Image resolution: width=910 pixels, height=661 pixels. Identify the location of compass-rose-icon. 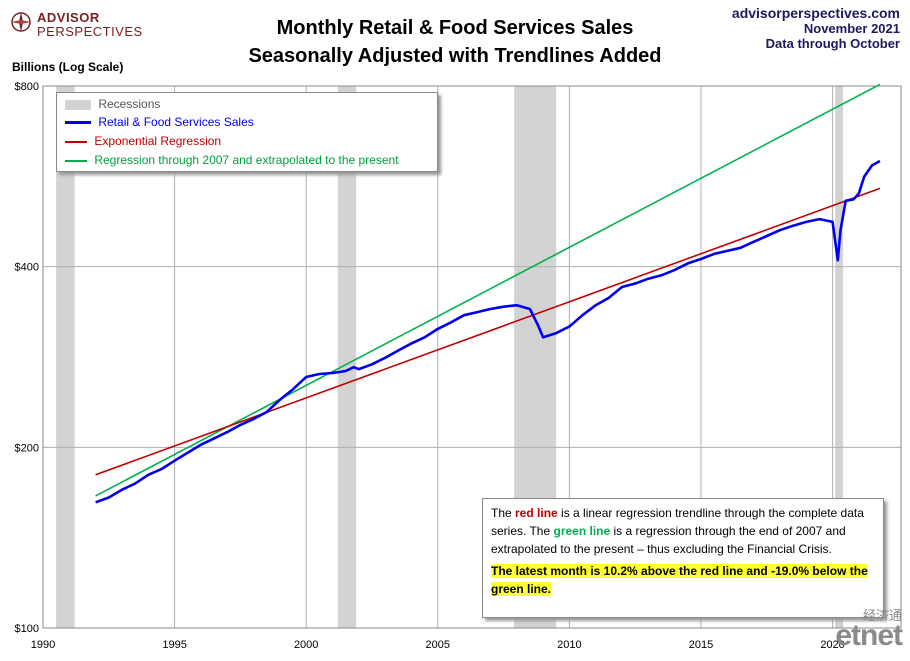
(21, 22).